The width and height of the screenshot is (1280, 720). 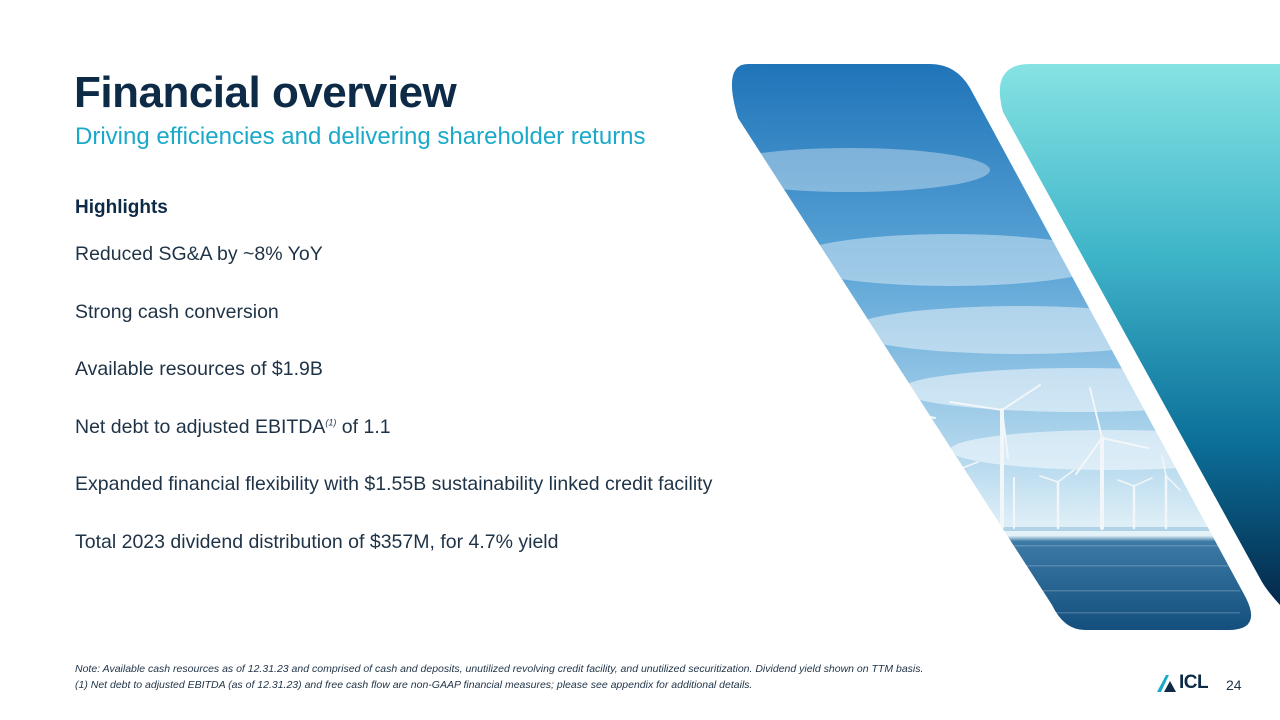 I want to click on highlight-item: Reduced SG&A by ~8% YoY, so click(x=393, y=272).